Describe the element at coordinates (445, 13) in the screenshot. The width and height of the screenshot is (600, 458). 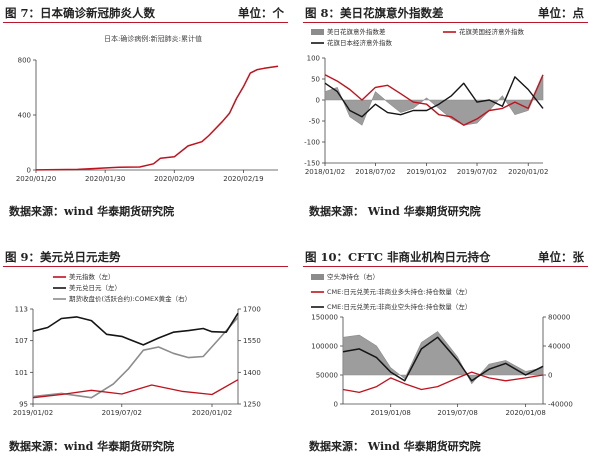
I see `figure-8-header: 图 8：美日花旗意外指数差 单位：点` at that location.